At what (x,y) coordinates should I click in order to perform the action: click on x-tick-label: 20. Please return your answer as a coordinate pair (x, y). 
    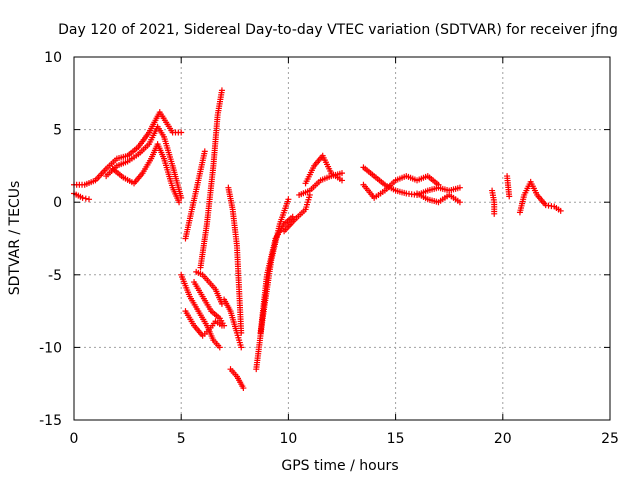
    Looking at the image, I should click on (503, 439).